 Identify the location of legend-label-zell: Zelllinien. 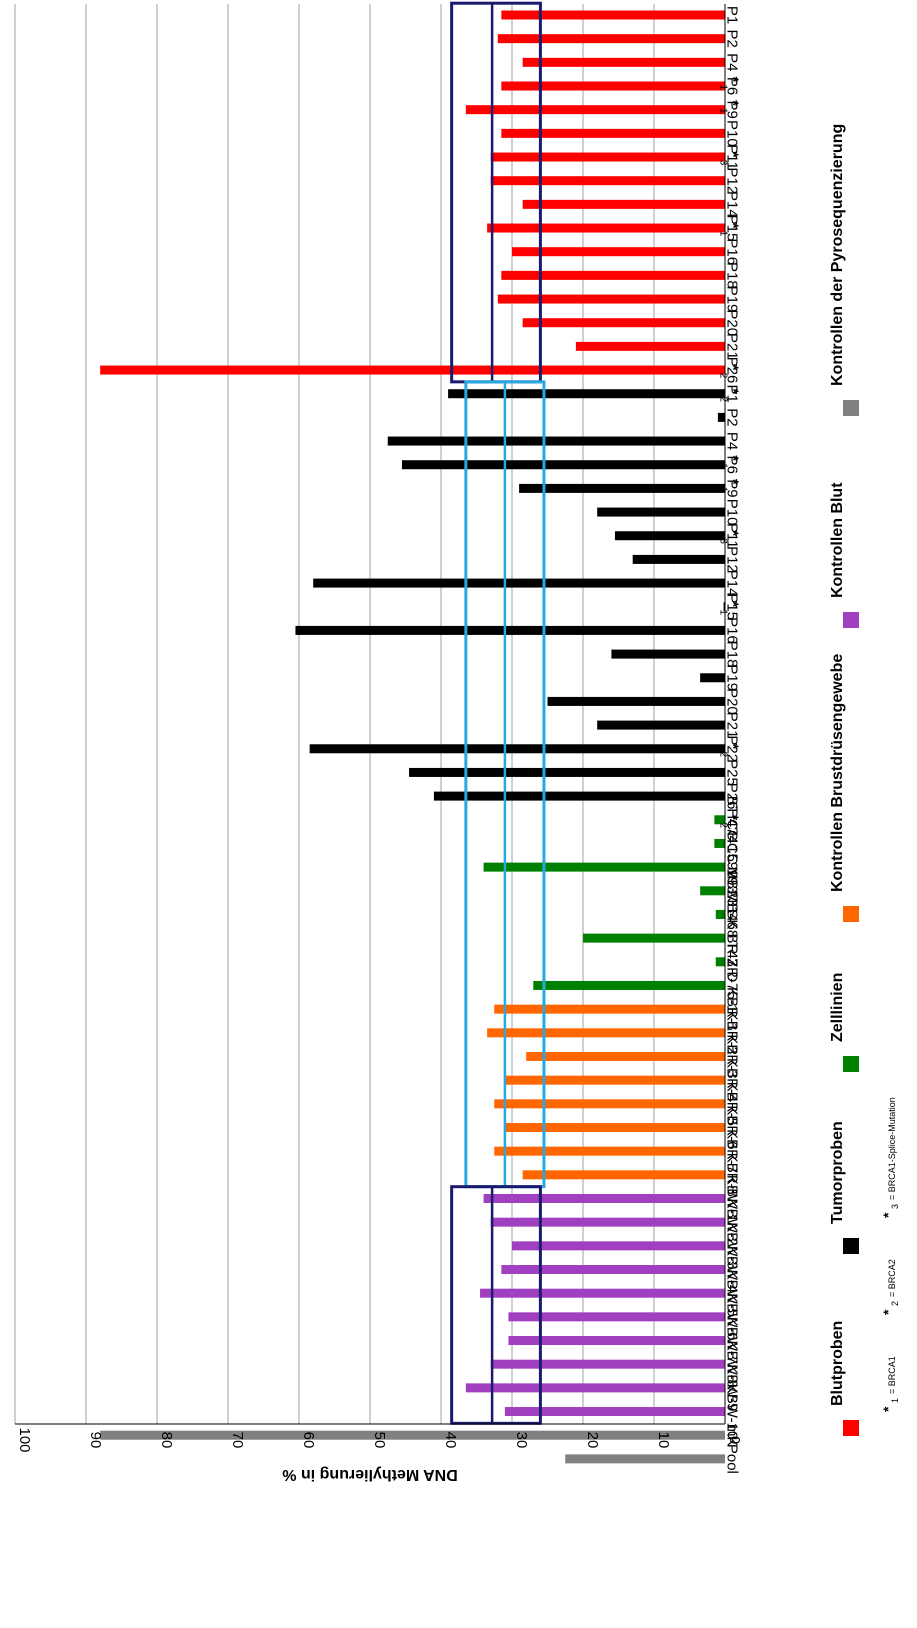
(837, 1007).